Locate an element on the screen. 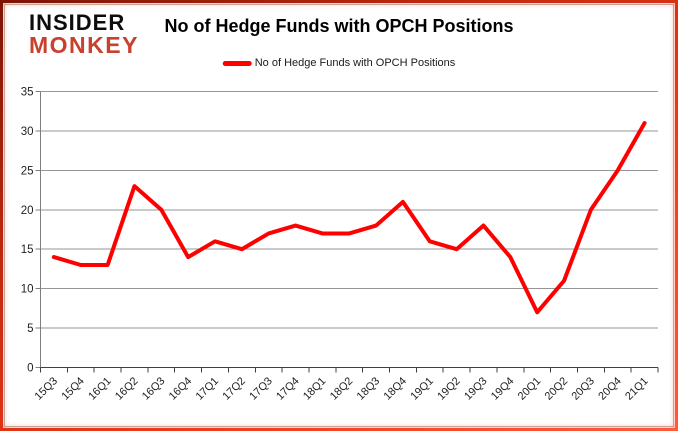 The image size is (678, 431). svg-text: 20 is located at coordinates (27, 211).